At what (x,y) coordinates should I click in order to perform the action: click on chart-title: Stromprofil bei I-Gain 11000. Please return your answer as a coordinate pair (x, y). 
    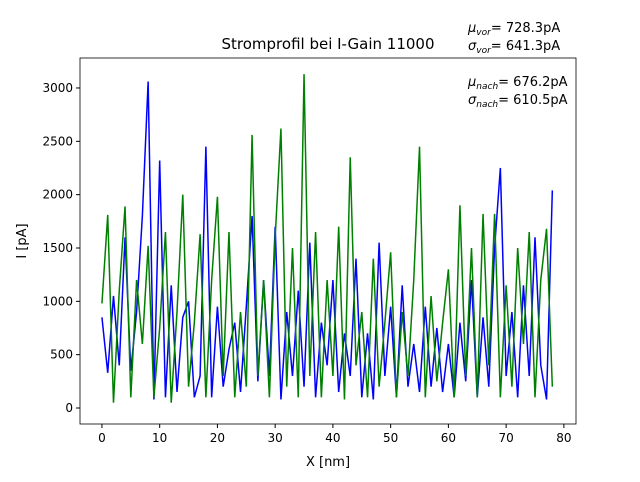
    Looking at the image, I should click on (328, 44).